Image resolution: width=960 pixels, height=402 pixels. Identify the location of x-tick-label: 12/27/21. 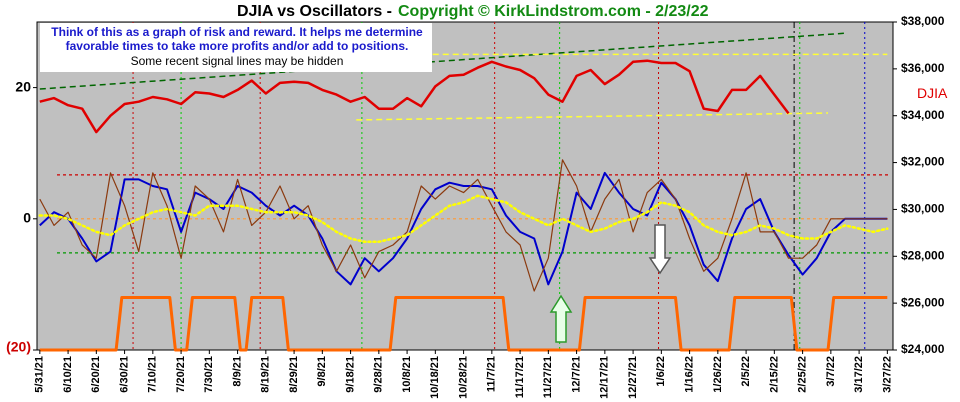
(633, 377).